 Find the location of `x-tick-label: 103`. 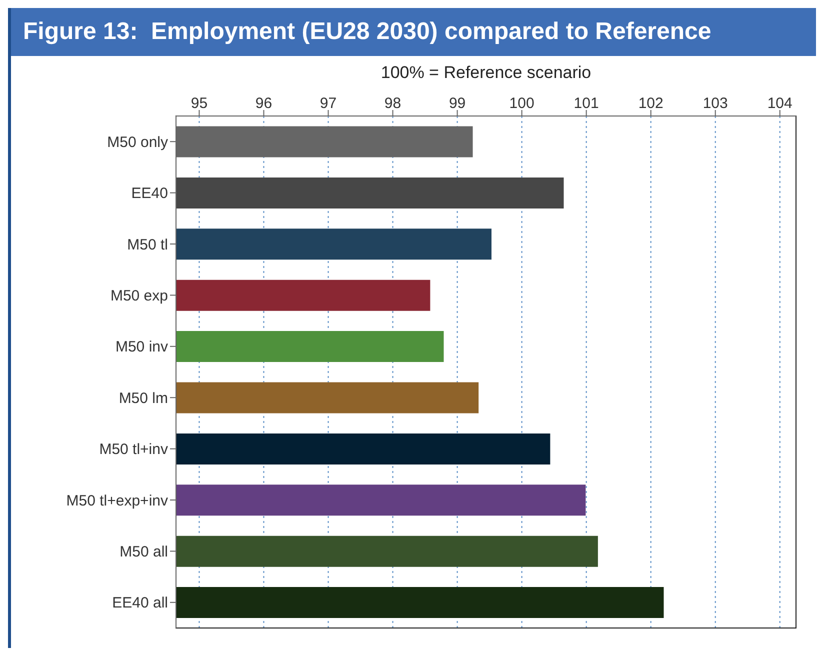

x-tick-label: 103 is located at coordinates (715, 103).